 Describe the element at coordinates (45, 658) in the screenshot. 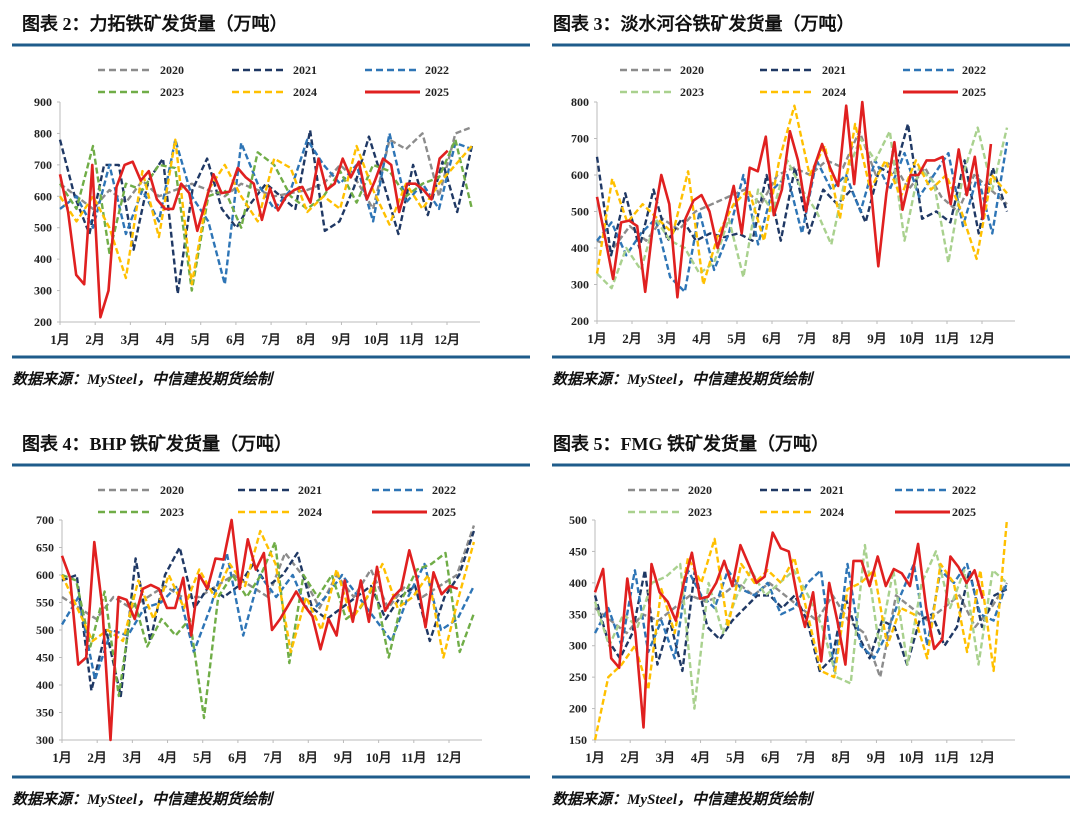

I see `y-tick-label: 450` at that location.